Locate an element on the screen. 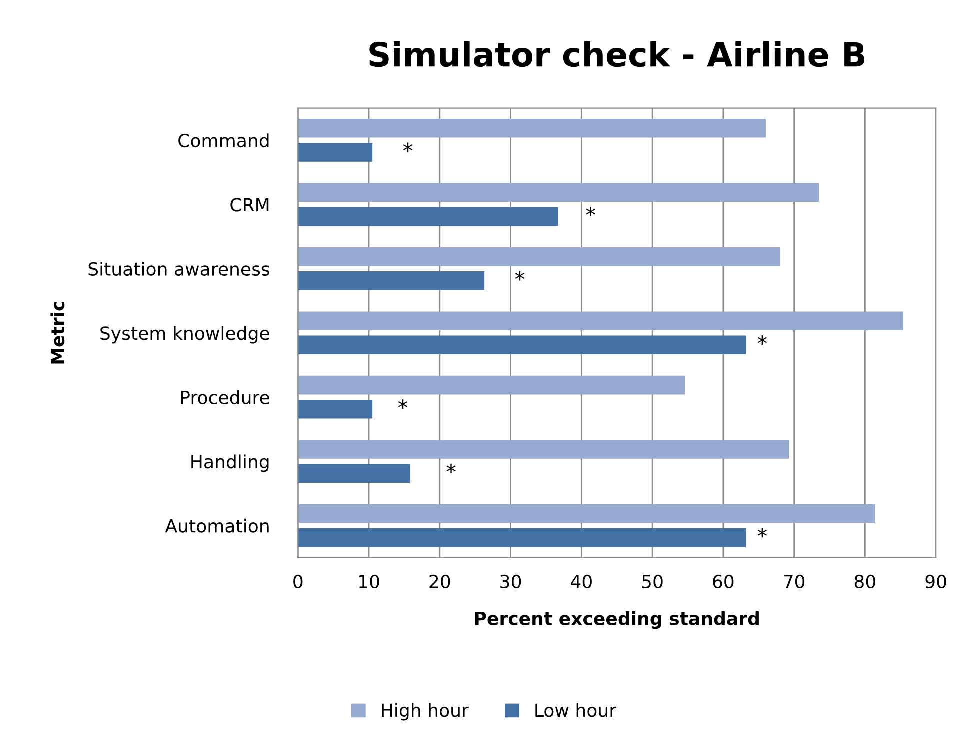 The width and height of the screenshot is (968, 737). y-tick-label: Automation is located at coordinates (217, 525).